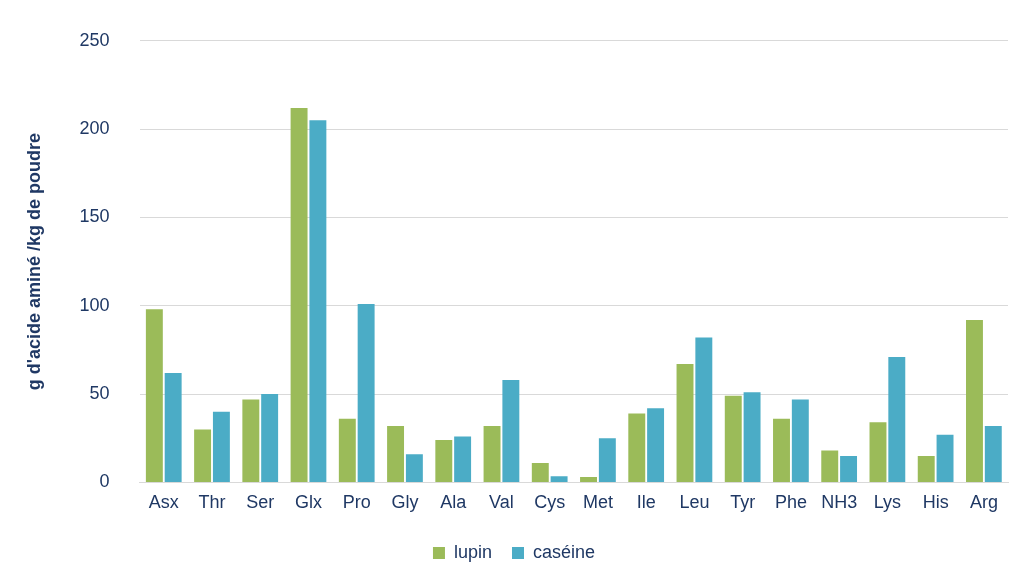 The image size is (1028, 582). I want to click on x-tick-label: Met, so click(597, 502).